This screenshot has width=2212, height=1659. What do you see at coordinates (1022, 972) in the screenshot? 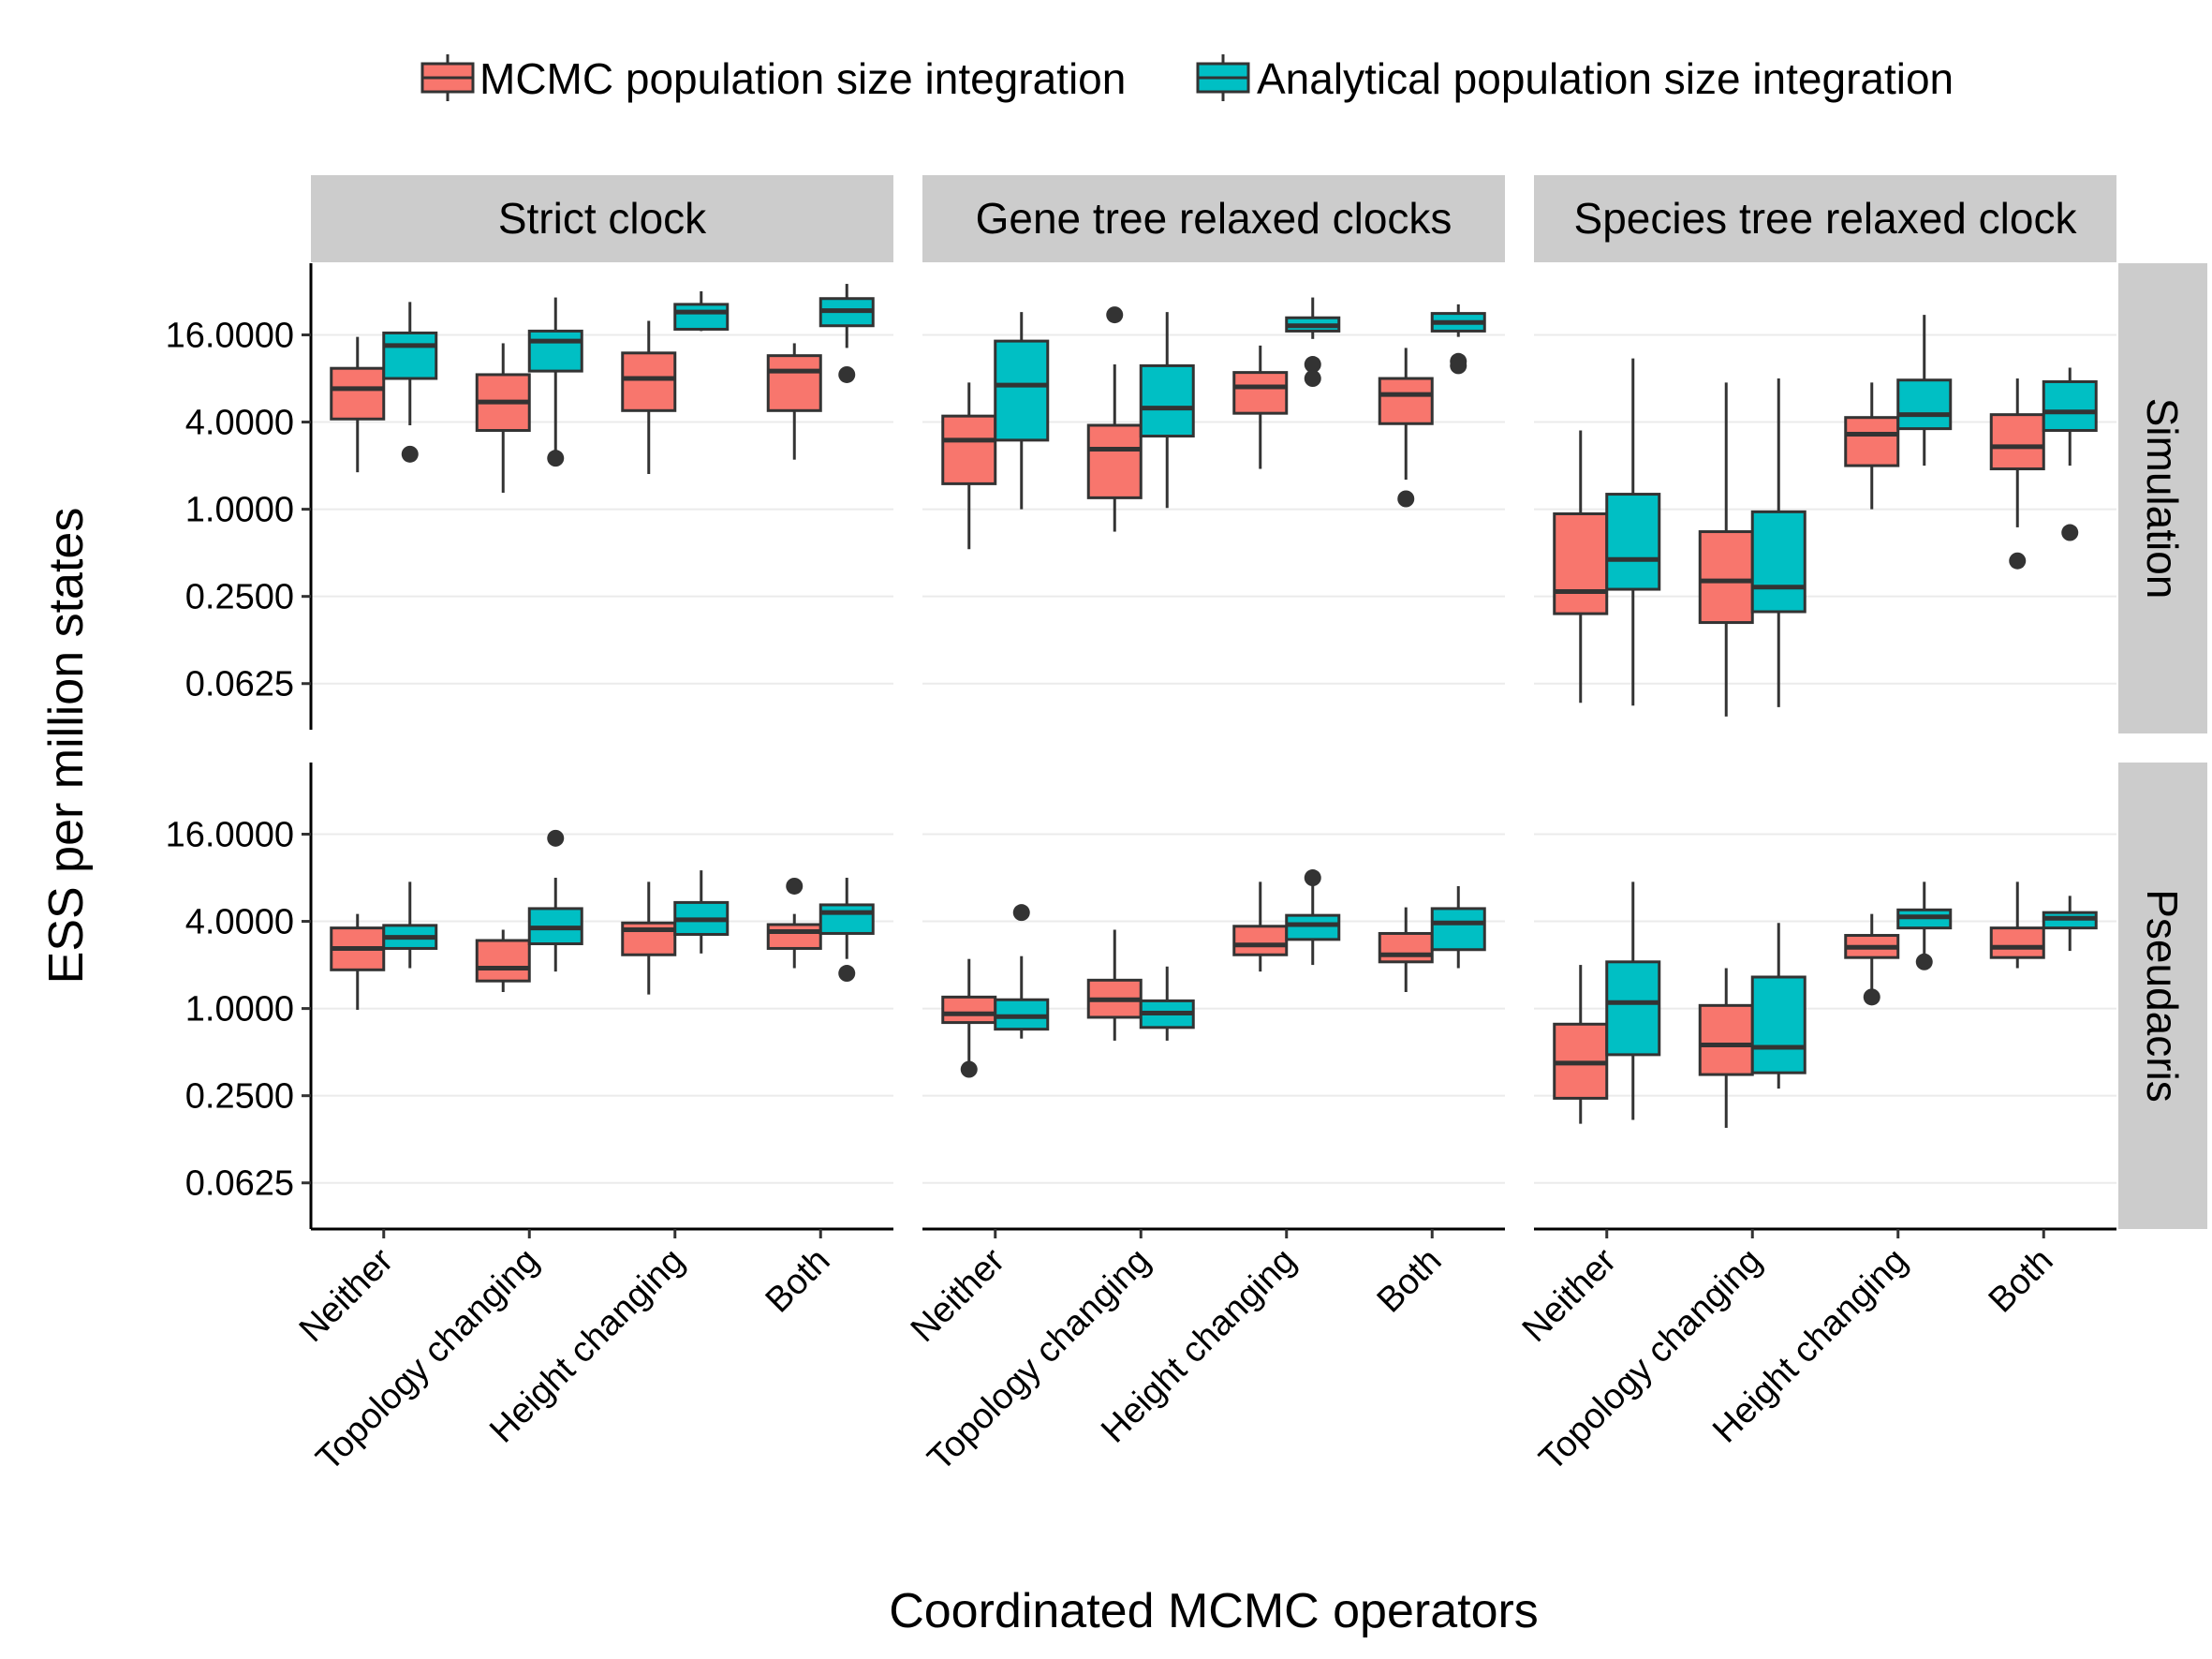
I see `panel-pseudacris-gene-tree-relaxed-clocks-analytical-neither` at bounding box center [1022, 972].